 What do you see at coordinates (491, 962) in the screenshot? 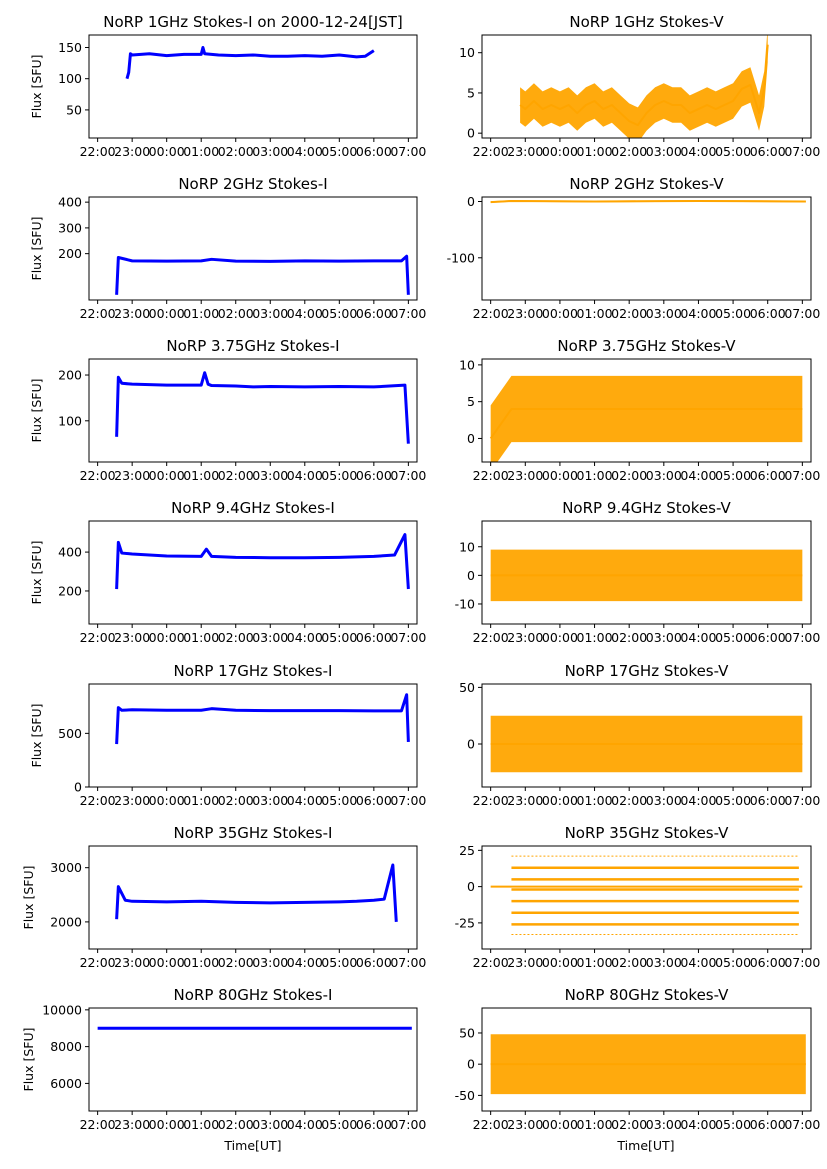
I see `chart-11-xtick-label-0: 22:00` at bounding box center [491, 962].